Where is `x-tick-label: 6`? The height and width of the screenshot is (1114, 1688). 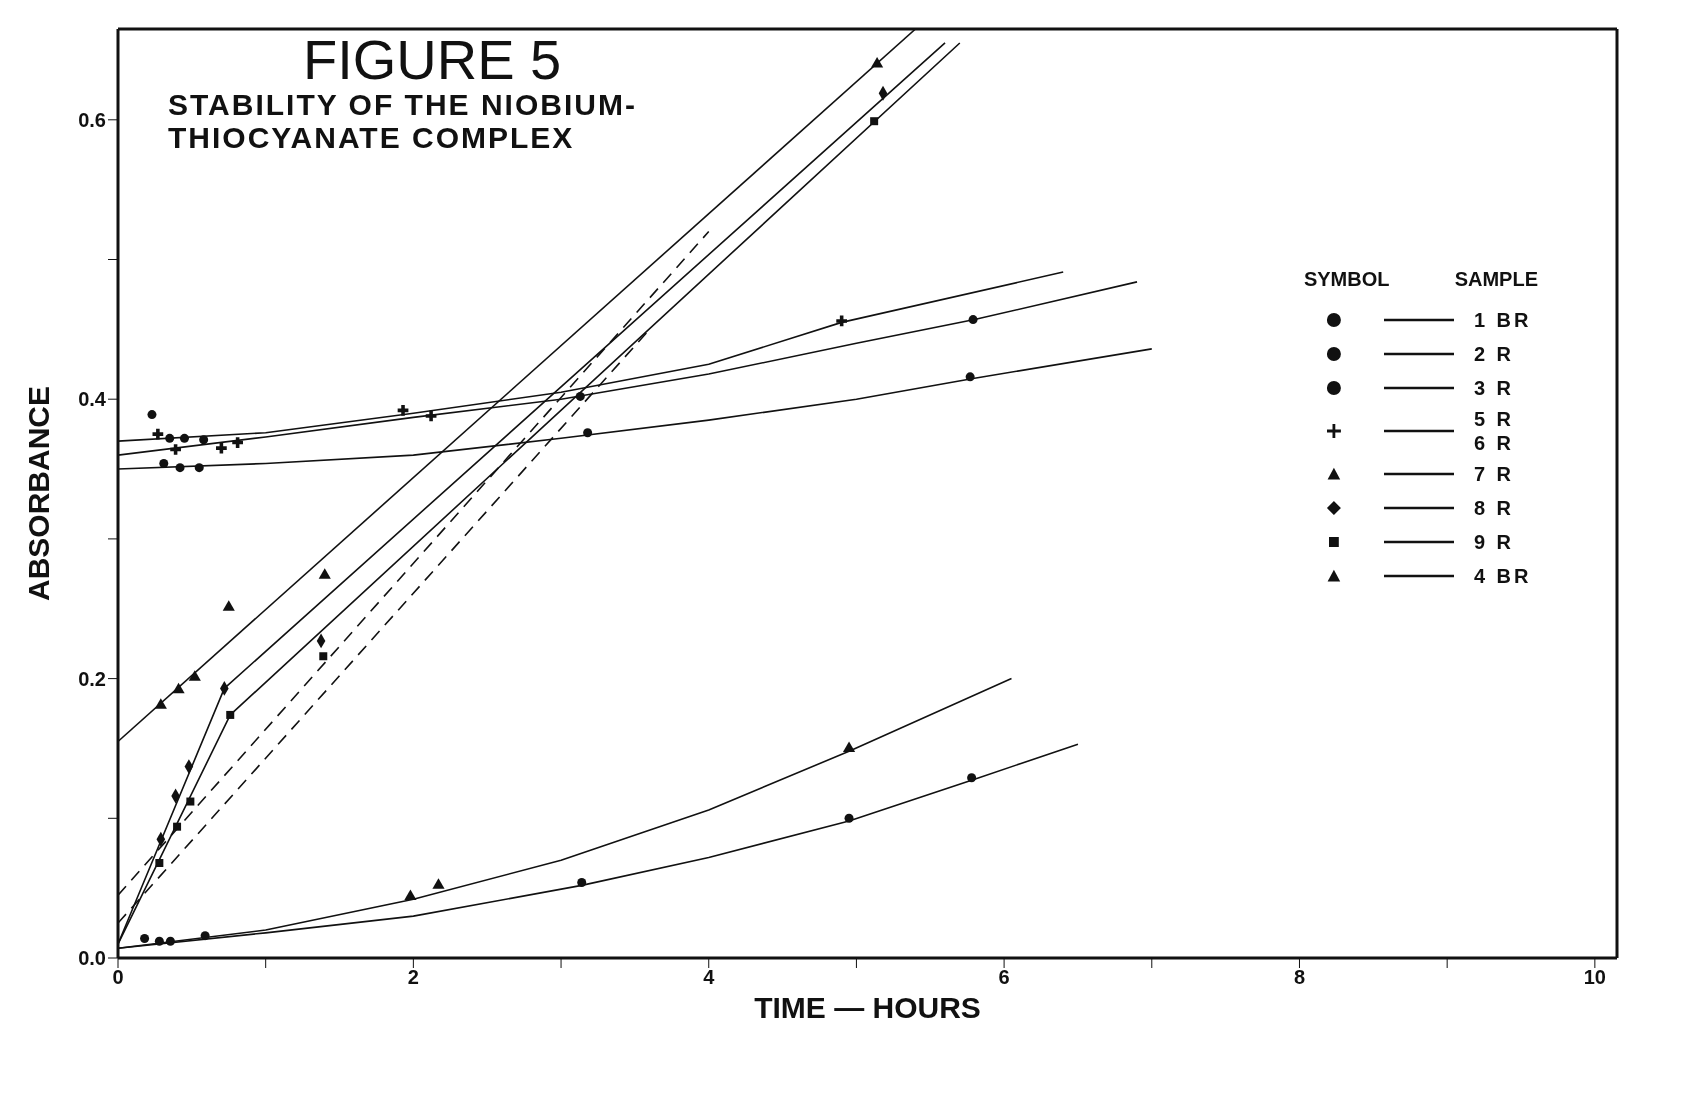 x-tick-label: 6 is located at coordinates (1004, 977).